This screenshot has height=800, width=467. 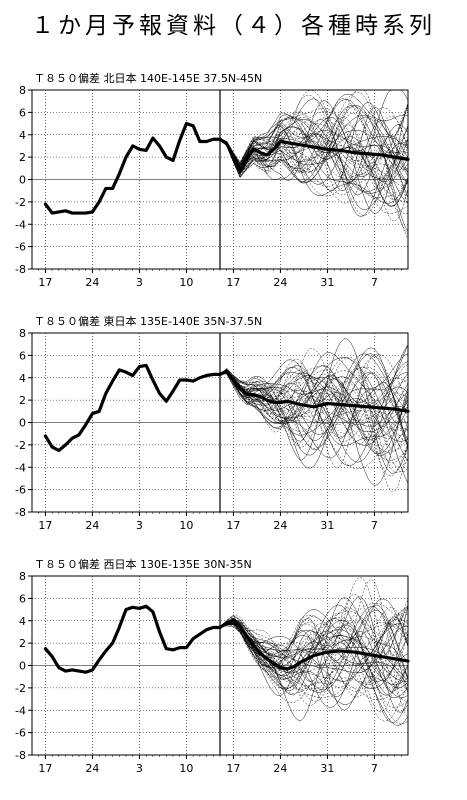 I want to click on ensemble-mean-line, so click(x=314, y=645).